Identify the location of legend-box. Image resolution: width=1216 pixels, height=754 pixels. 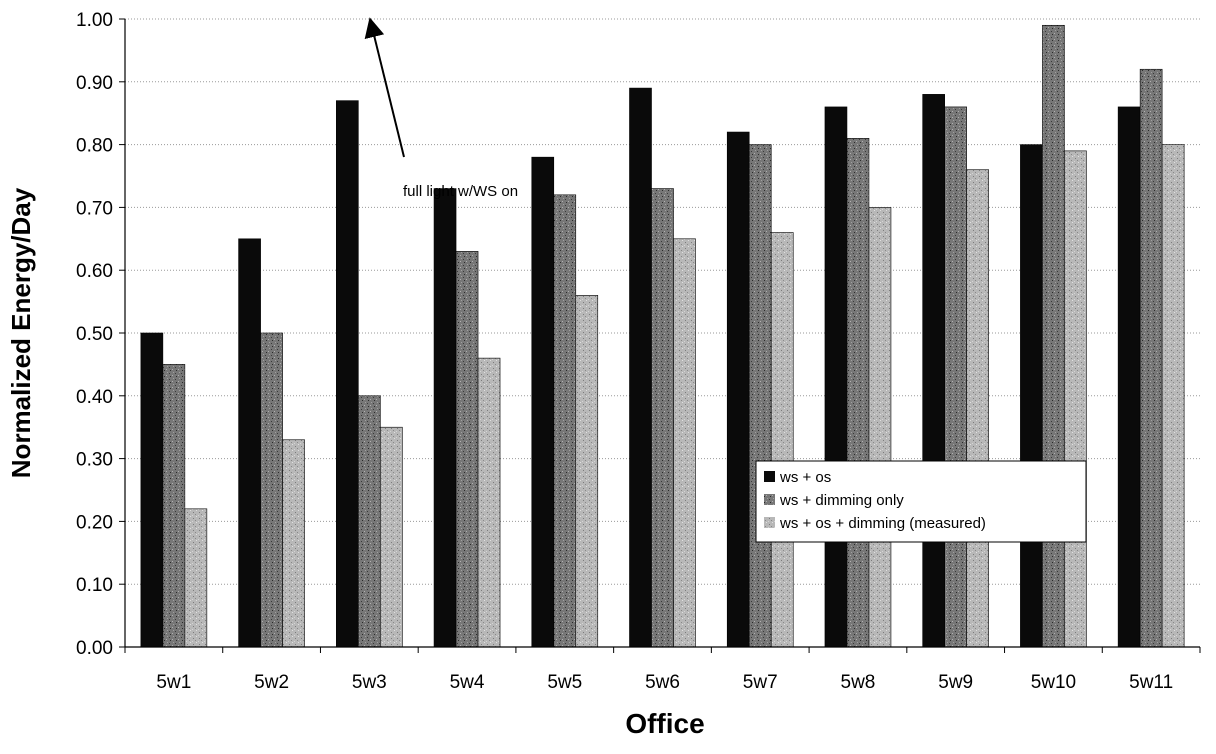
(921, 501).